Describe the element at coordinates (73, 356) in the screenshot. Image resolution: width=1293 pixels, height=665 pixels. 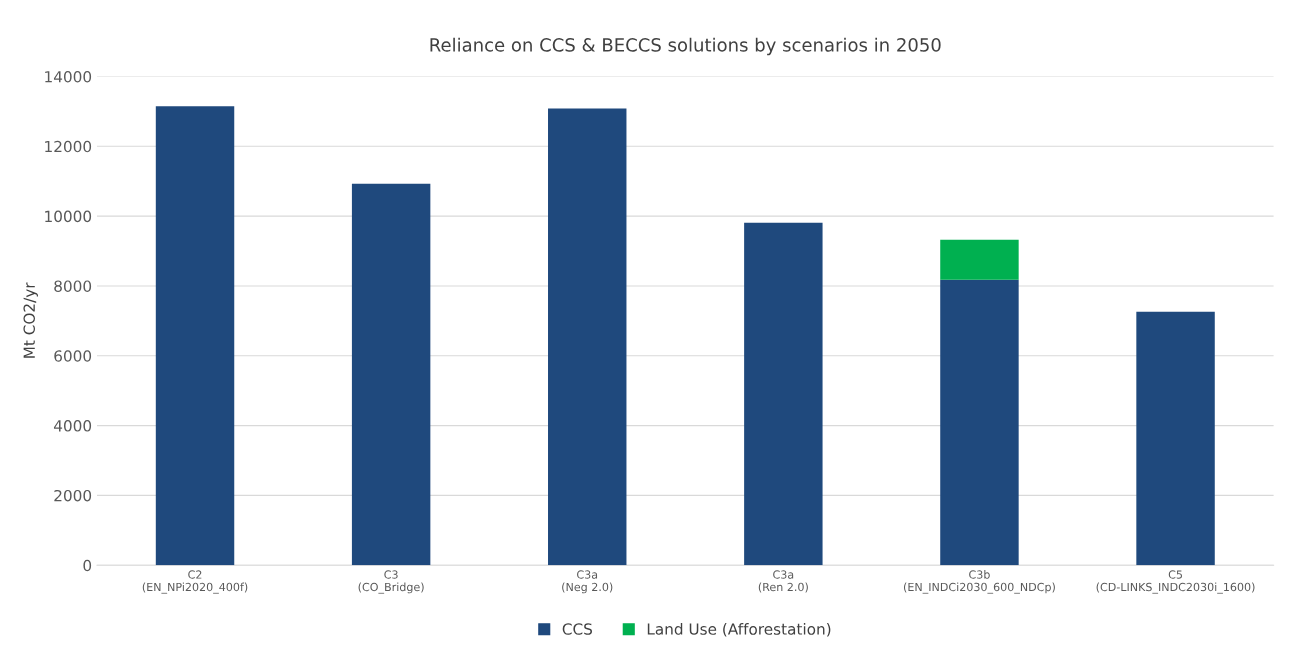
I see `y-tick-label: 6000` at that location.